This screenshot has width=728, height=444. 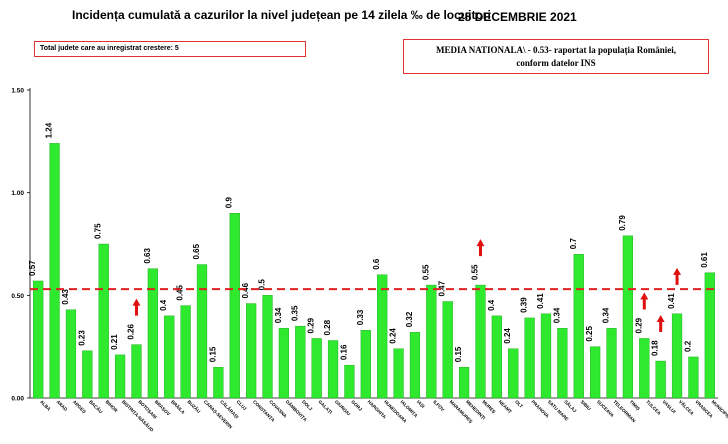 What do you see at coordinates (242, 405) in the screenshot?
I see `category-label: CLUJ` at bounding box center [242, 405].